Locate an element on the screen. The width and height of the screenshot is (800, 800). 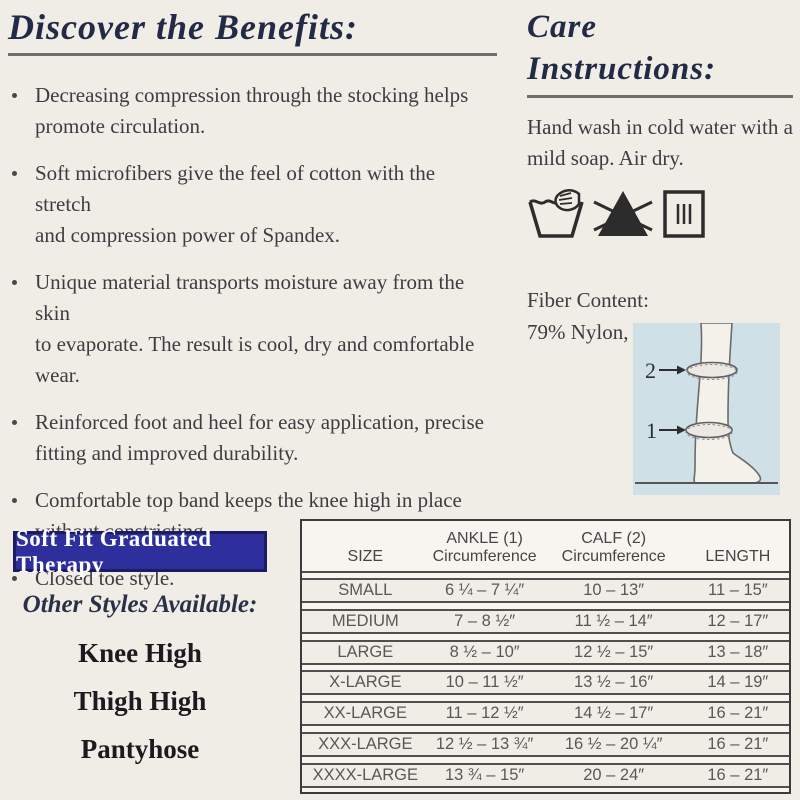
benefits-title: Discover the Benefits: is located at coordinates (183, 27).